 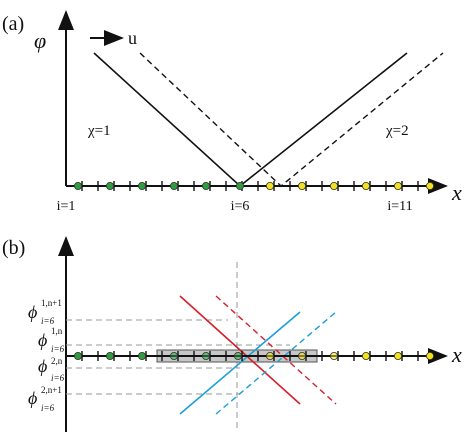 What do you see at coordinates (99, 131) in the screenshot?
I see `chi-left-label: χ=1` at bounding box center [99, 131].